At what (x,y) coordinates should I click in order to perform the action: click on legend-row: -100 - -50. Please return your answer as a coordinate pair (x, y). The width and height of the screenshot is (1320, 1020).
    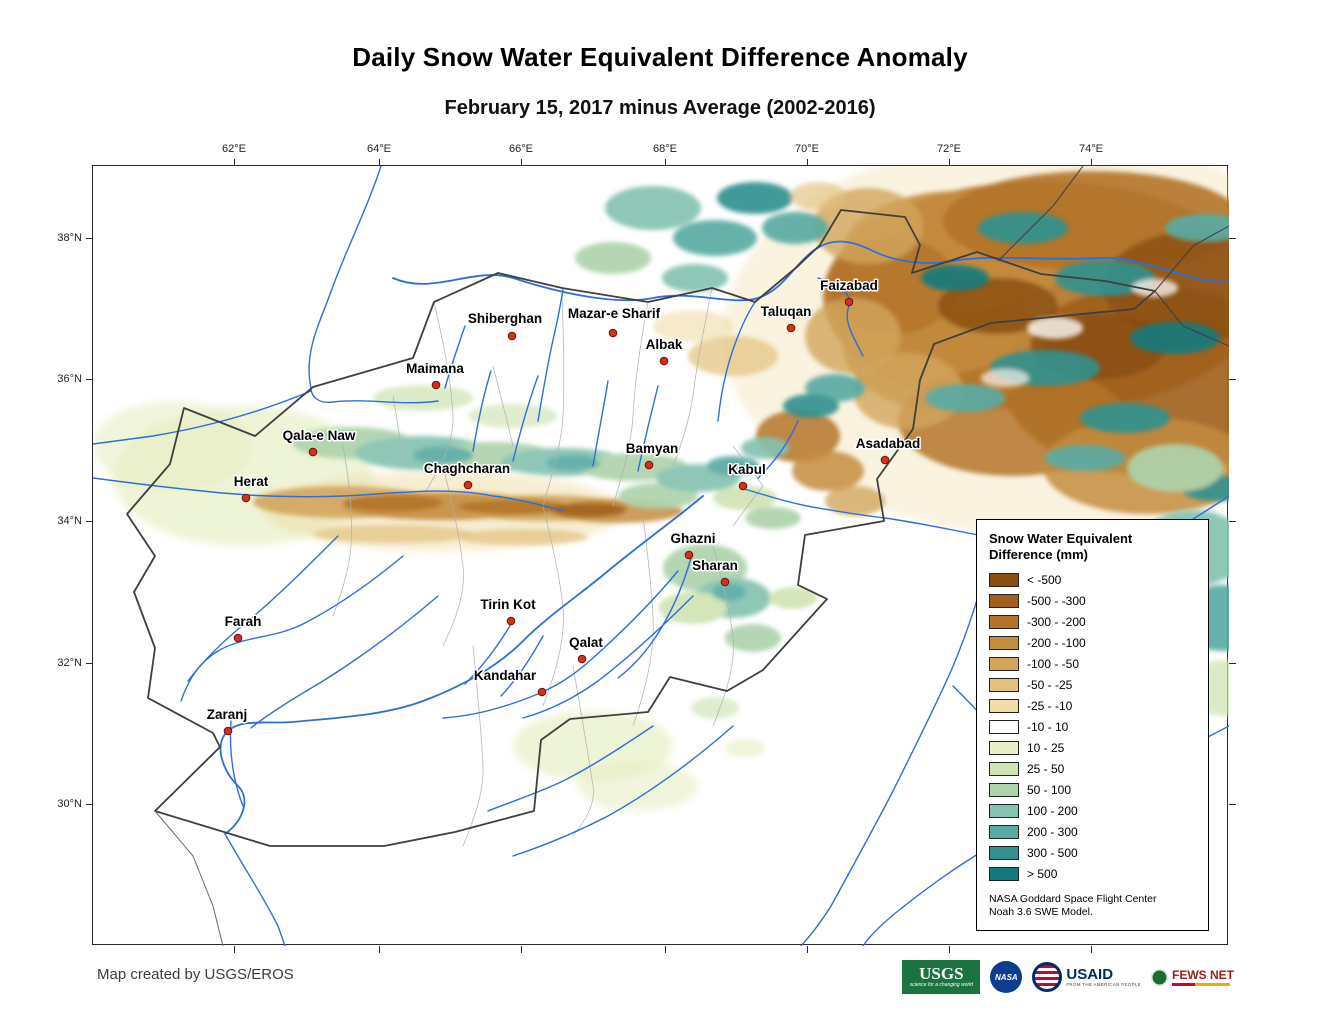
    Looking at the image, I should click on (1092, 664).